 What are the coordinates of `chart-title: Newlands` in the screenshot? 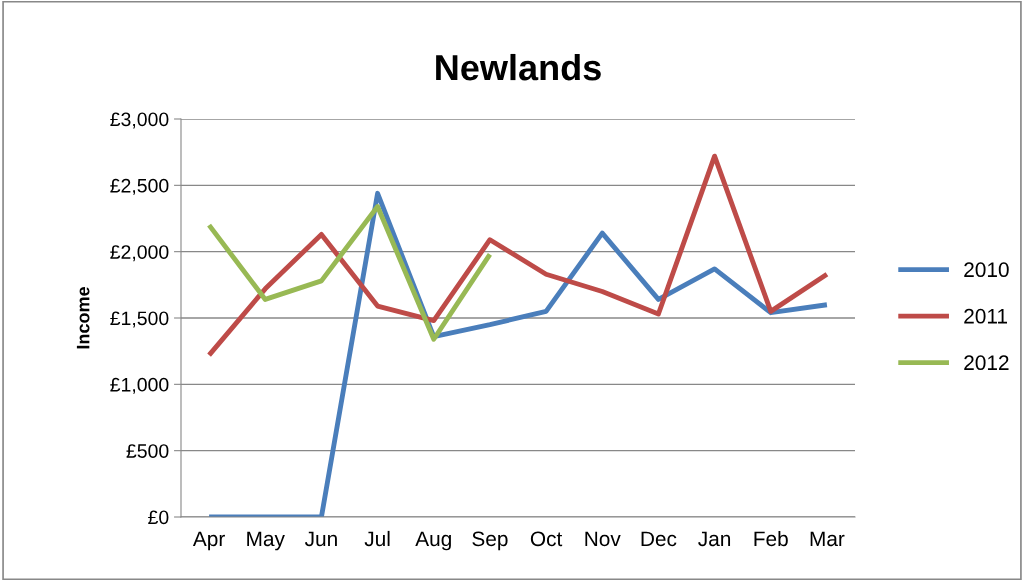 It's located at (518, 67).